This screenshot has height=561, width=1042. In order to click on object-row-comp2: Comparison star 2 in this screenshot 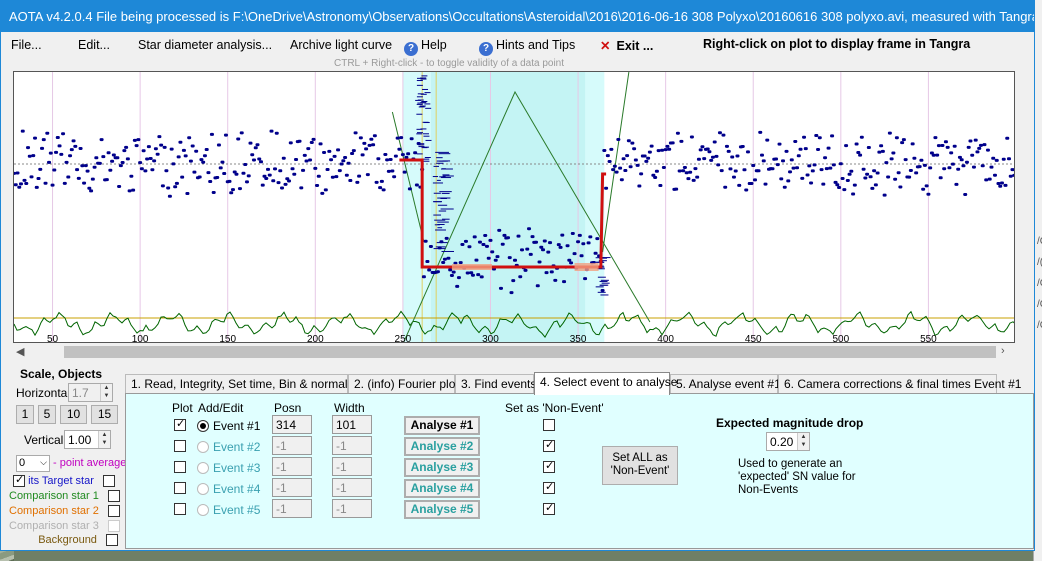, I will do `click(64, 511)`.